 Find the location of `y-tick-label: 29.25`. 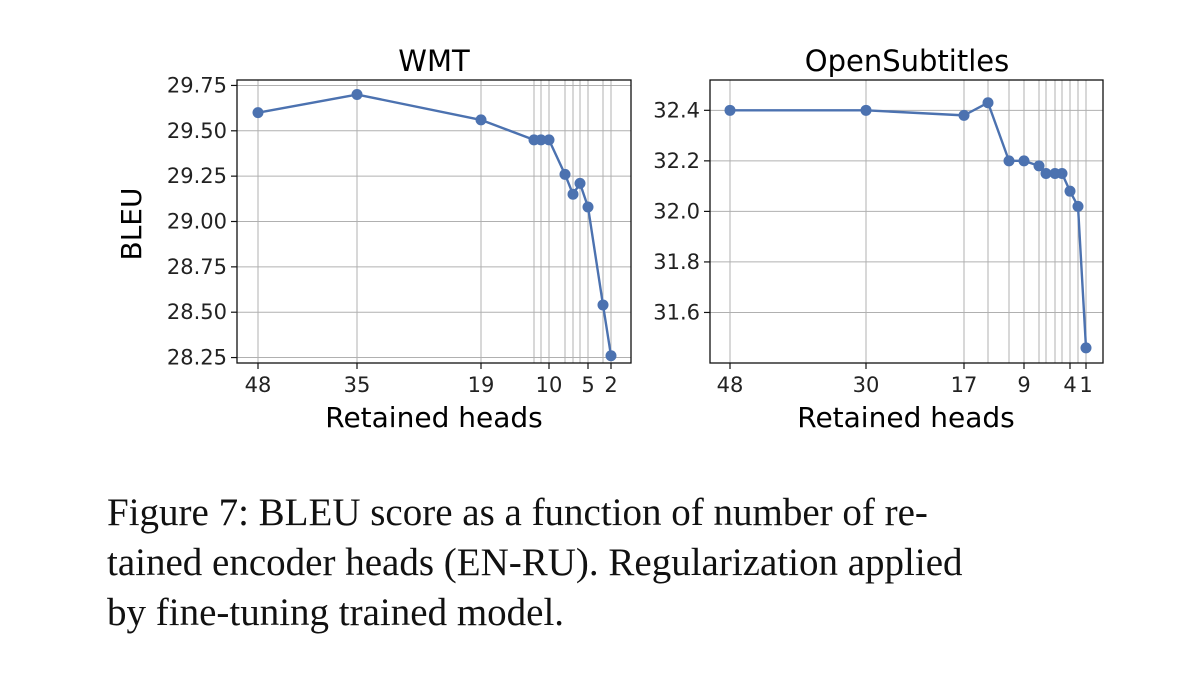

y-tick-label: 29.25 is located at coordinates (197, 176).